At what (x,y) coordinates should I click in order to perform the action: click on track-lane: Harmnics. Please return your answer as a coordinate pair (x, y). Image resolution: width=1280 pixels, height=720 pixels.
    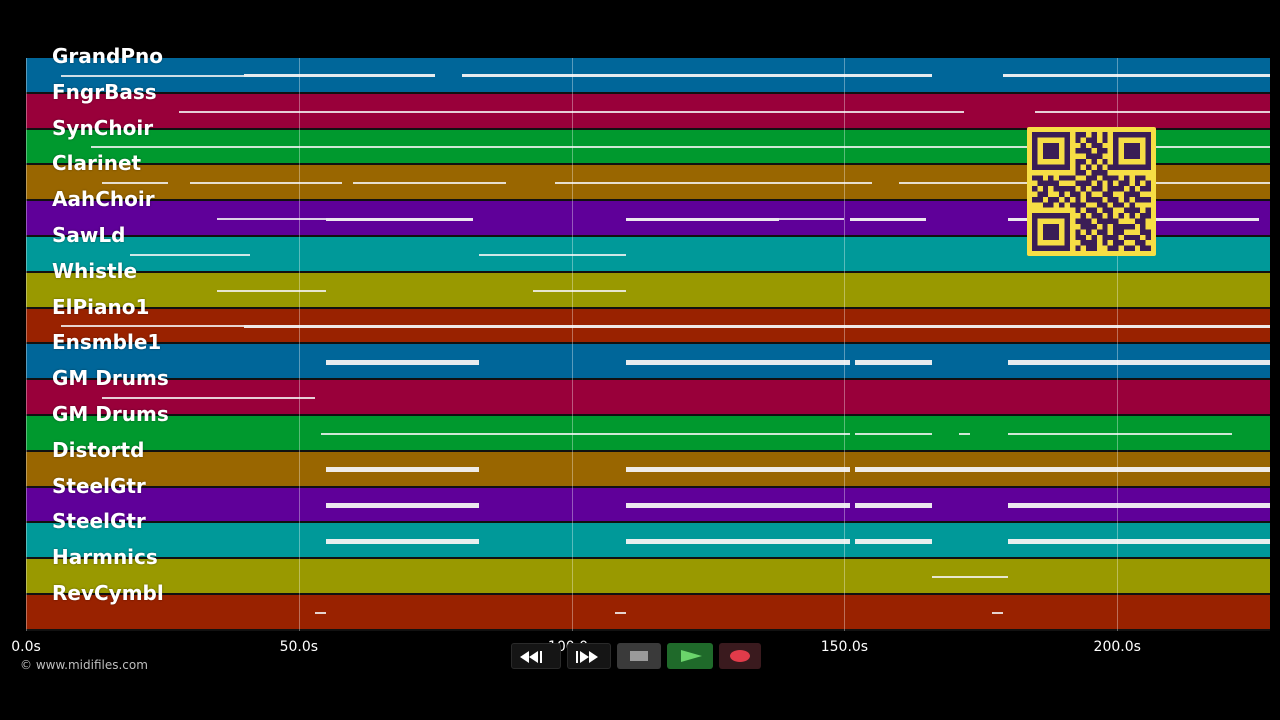
    Looking at the image, I should click on (648, 570).